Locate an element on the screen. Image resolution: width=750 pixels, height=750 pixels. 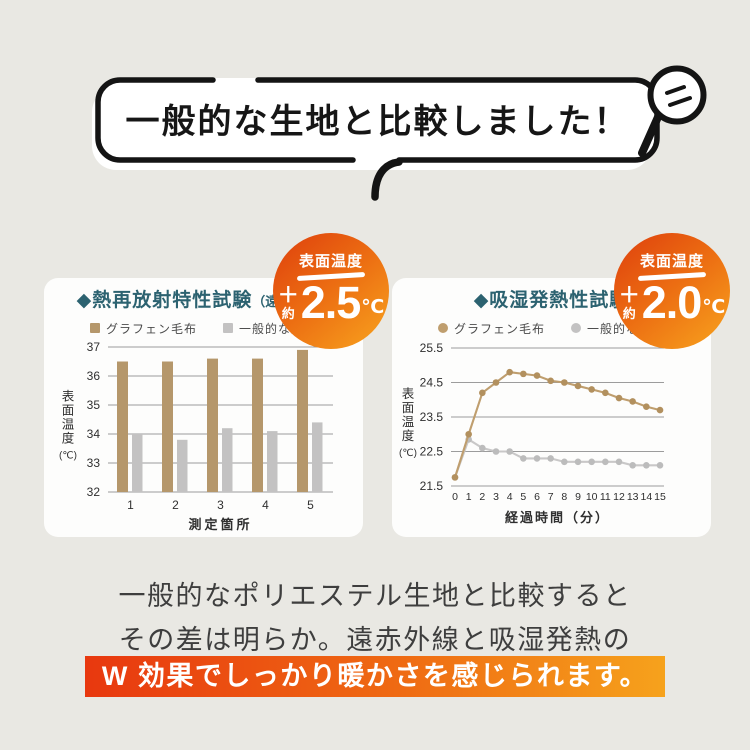
svg-text: 25.5 is located at coordinates (432, 348).